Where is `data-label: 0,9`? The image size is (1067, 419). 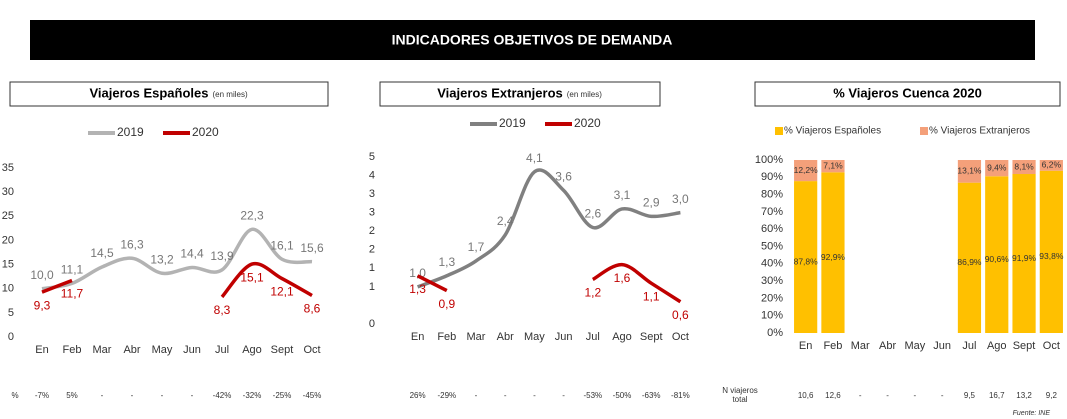 data-label: 0,9 is located at coordinates (446, 304).